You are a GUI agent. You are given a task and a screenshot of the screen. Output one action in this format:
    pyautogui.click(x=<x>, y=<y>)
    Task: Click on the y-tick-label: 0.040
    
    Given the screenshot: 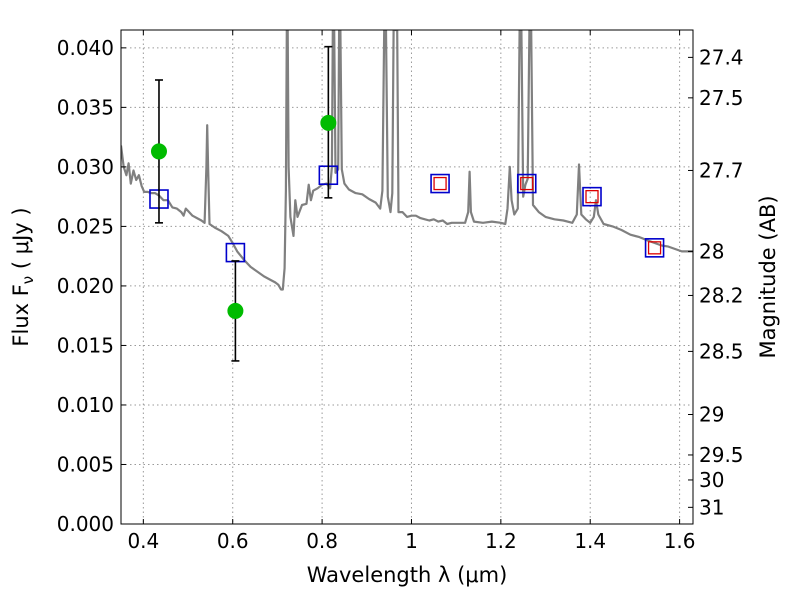 What is the action you would take?
    pyautogui.click(x=85, y=48)
    